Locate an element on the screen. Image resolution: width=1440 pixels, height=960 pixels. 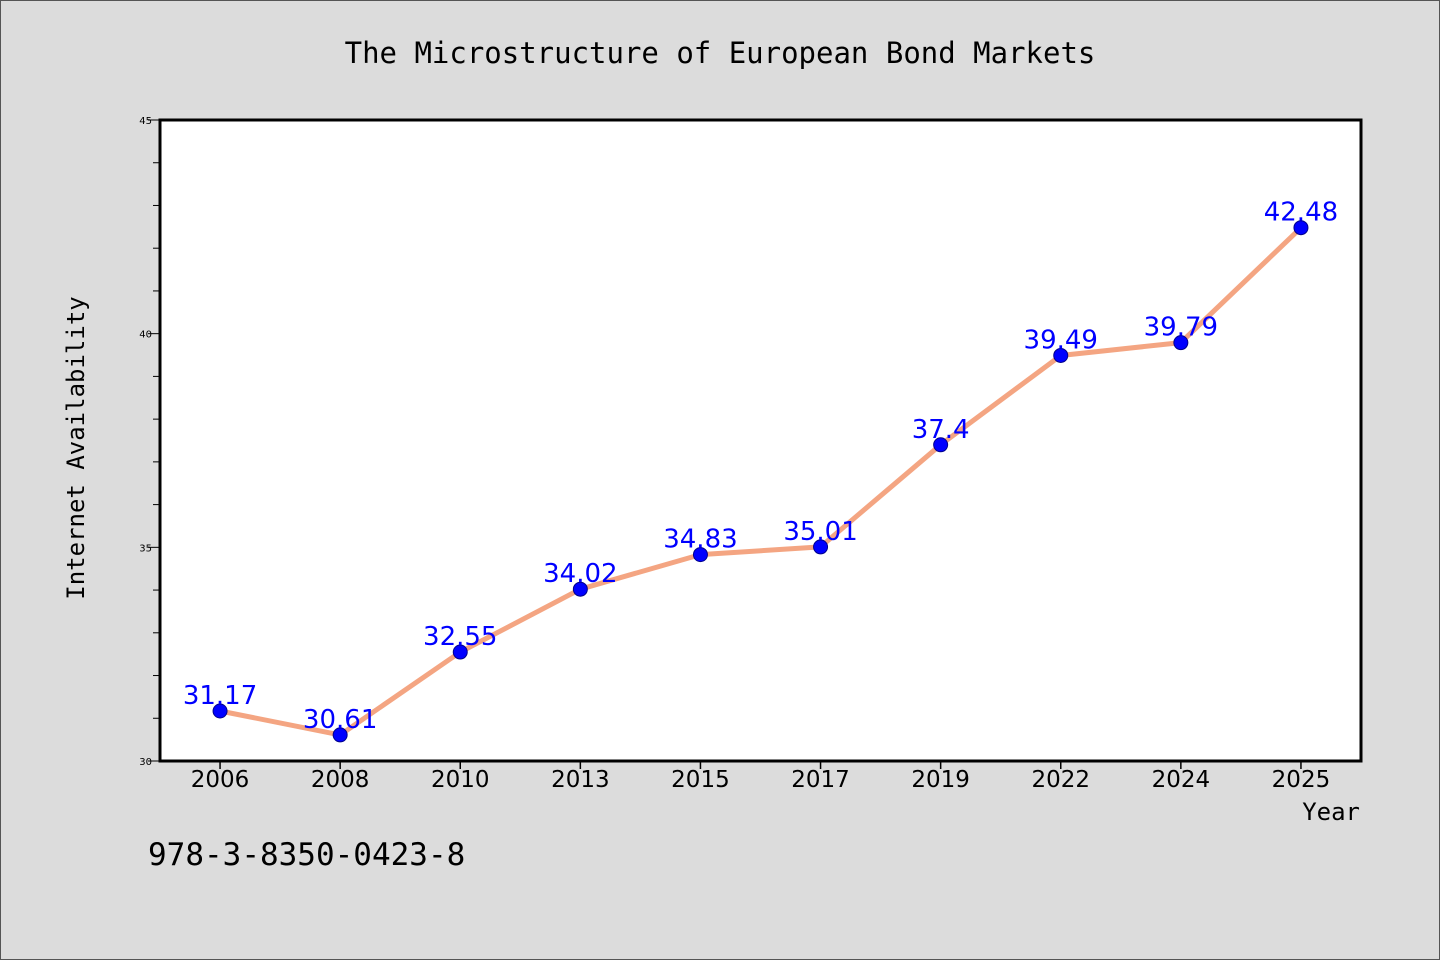
data-label: 30.61 is located at coordinates (340, 720).